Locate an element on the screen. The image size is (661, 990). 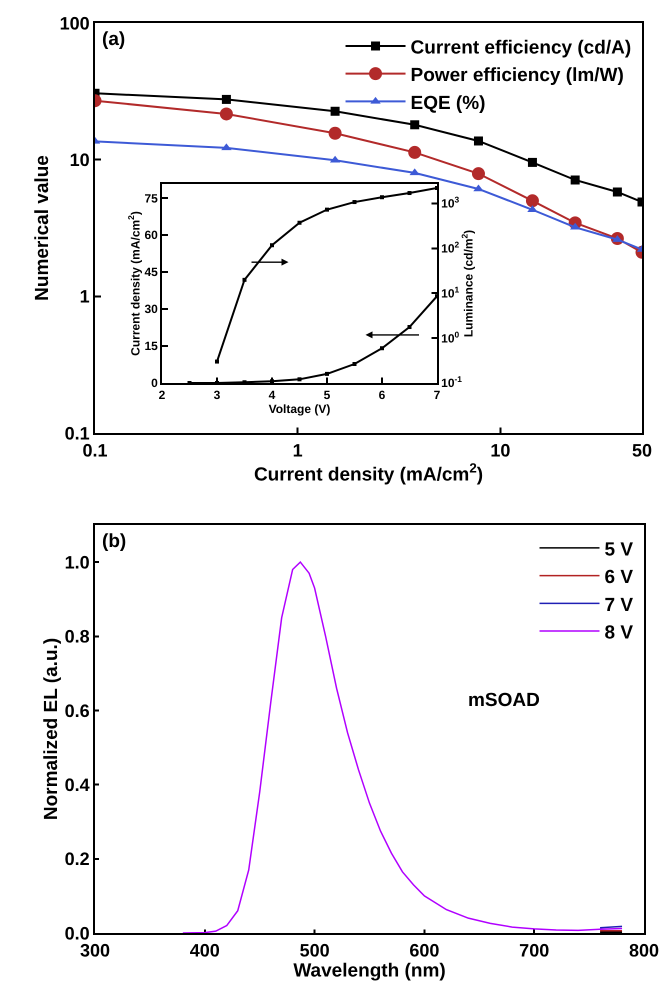
x-tick-label: 3 is located at coordinates (217, 395).